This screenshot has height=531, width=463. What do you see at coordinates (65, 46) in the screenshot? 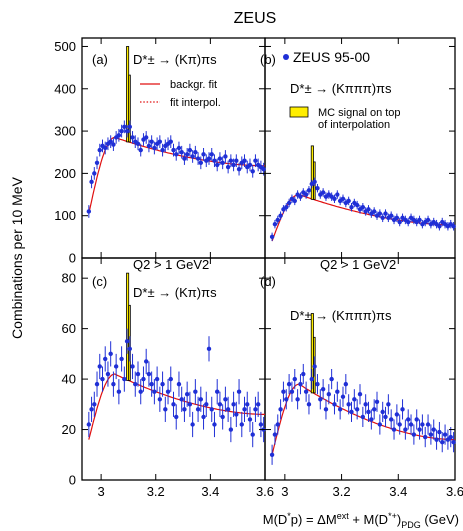
I see `panel-a-ytick-label: 500` at bounding box center [65, 46].